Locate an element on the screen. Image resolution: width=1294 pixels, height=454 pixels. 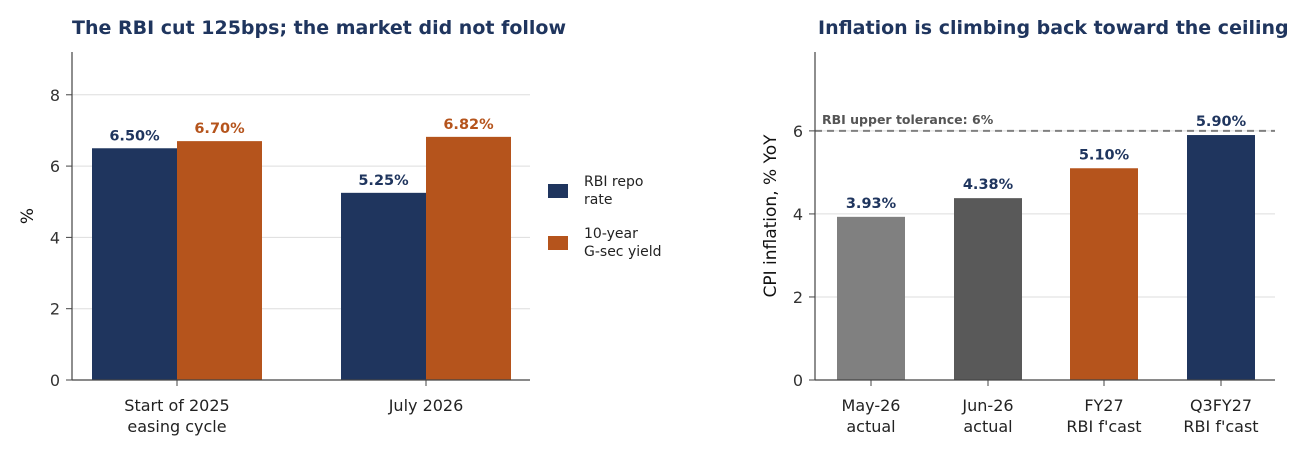
left-y-tick-label: 8 is located at coordinates (55, 95).